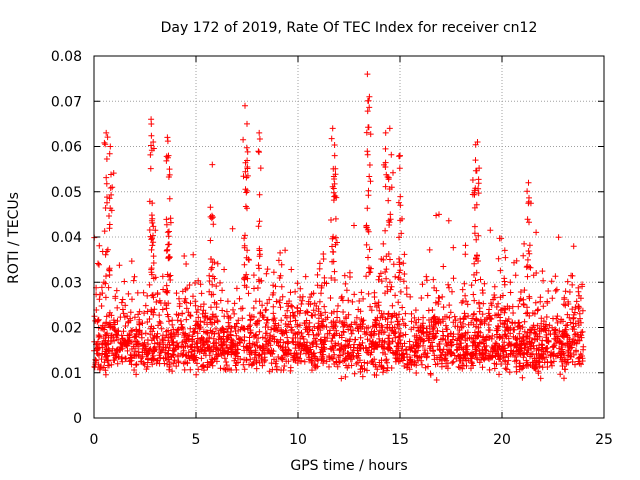 The height and width of the screenshot is (480, 640). I want to click on x-axis-label: GPS time / hours, so click(348, 466).